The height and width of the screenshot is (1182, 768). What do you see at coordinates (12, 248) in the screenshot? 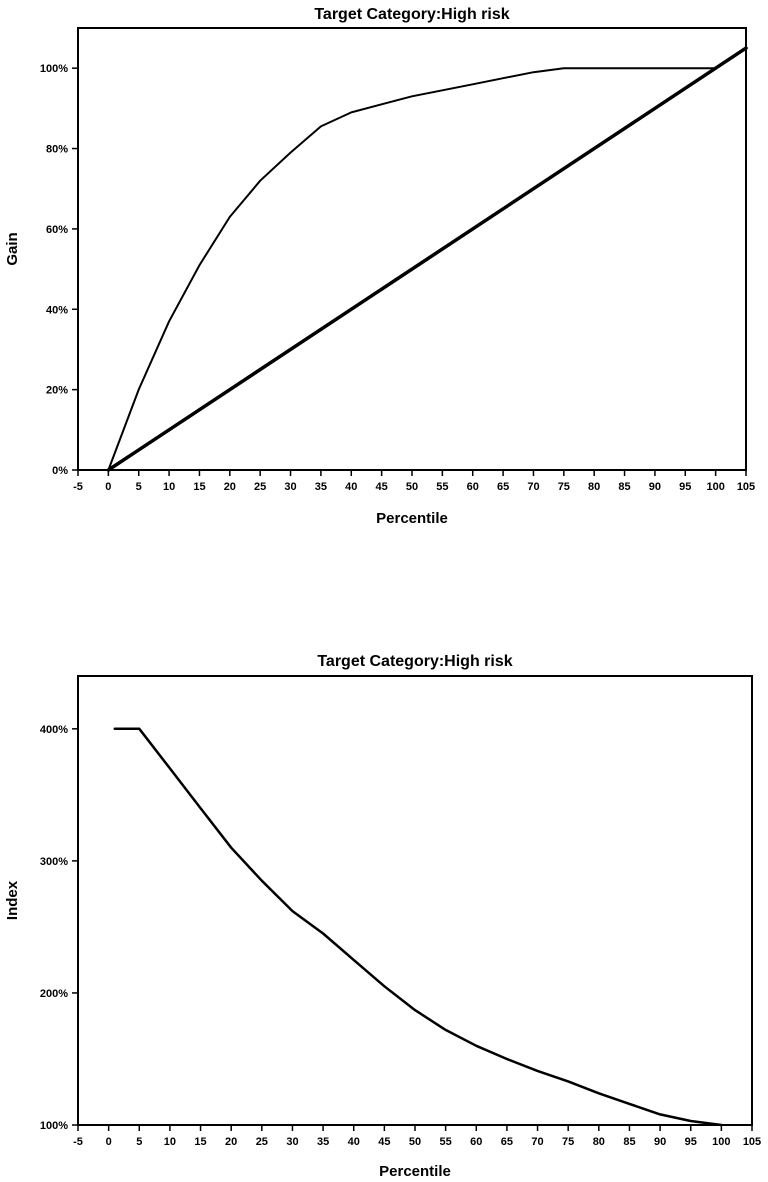
I see `y-axis-label: Gain` at bounding box center [12, 248].